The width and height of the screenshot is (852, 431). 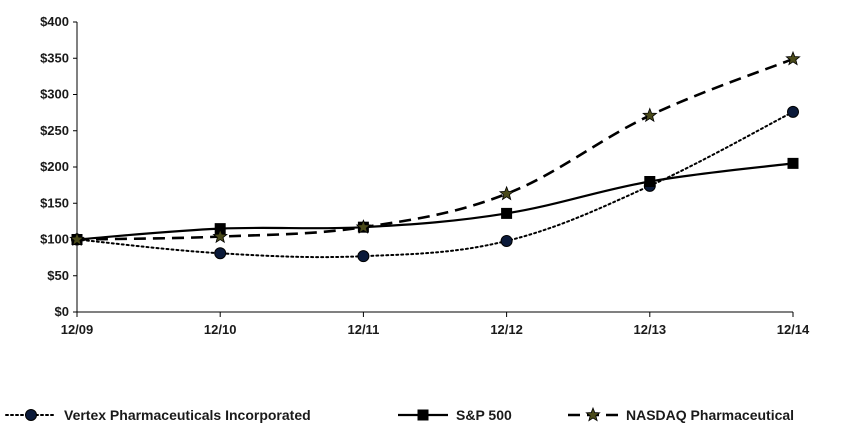 What do you see at coordinates (54, 94) in the screenshot?
I see `y-tick-label: $300` at bounding box center [54, 94].